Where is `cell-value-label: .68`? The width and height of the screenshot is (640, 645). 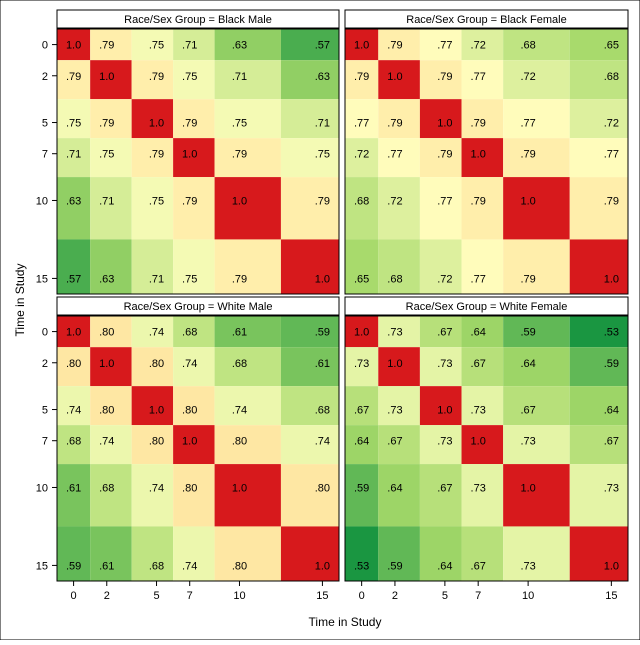
cell-value-label: .68 is located at coordinates (527, 46).